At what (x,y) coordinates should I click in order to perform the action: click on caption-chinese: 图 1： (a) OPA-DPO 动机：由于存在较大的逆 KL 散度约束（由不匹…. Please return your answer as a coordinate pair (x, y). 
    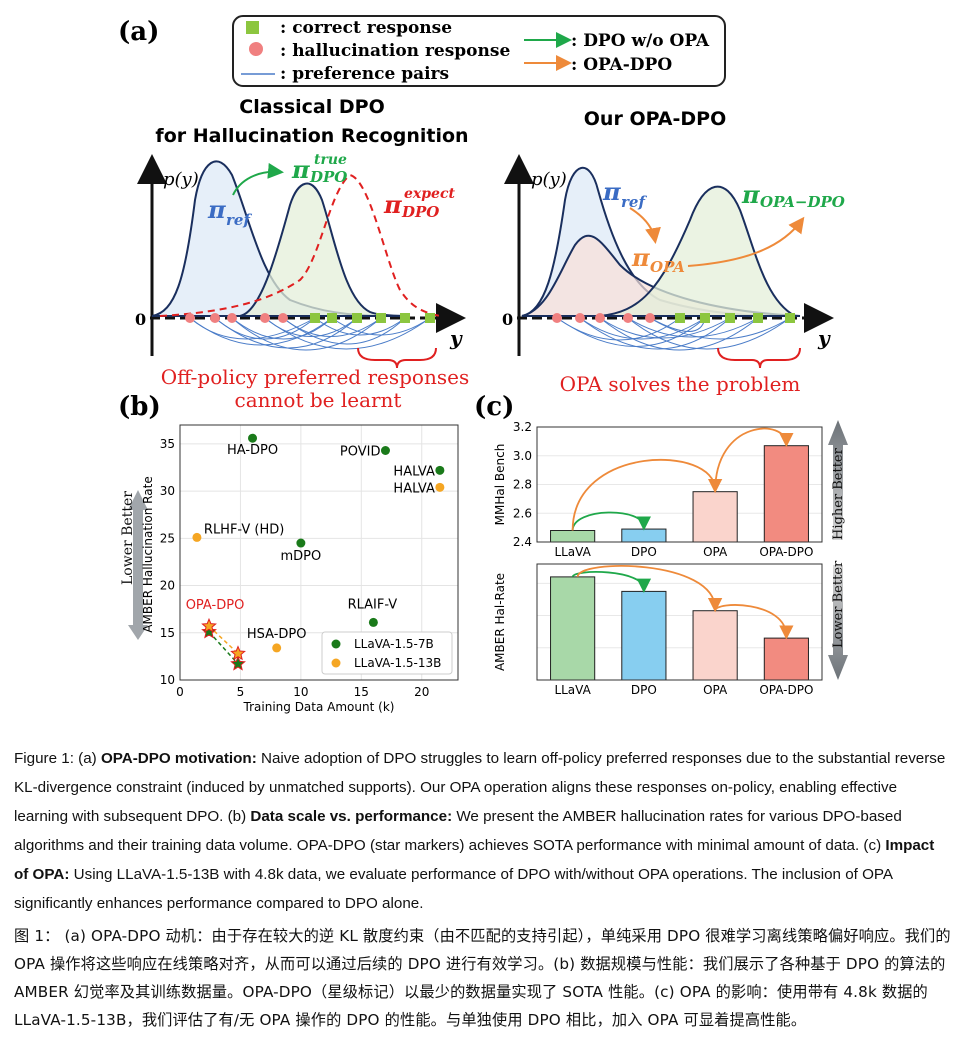
    Looking at the image, I should click on (482, 978).